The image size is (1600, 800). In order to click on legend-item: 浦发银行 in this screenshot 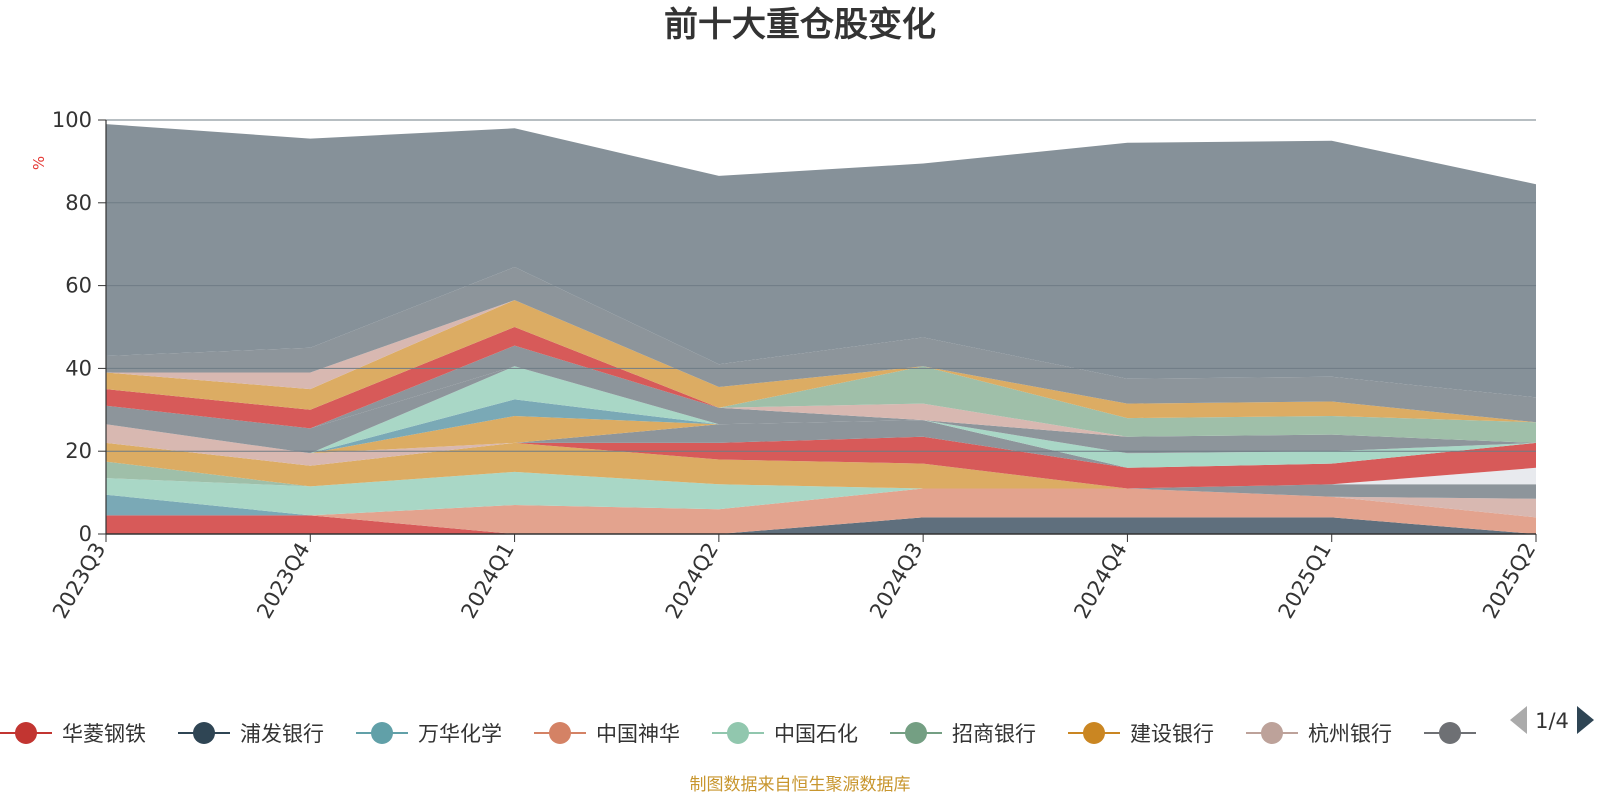, I will do `click(251, 734)`.